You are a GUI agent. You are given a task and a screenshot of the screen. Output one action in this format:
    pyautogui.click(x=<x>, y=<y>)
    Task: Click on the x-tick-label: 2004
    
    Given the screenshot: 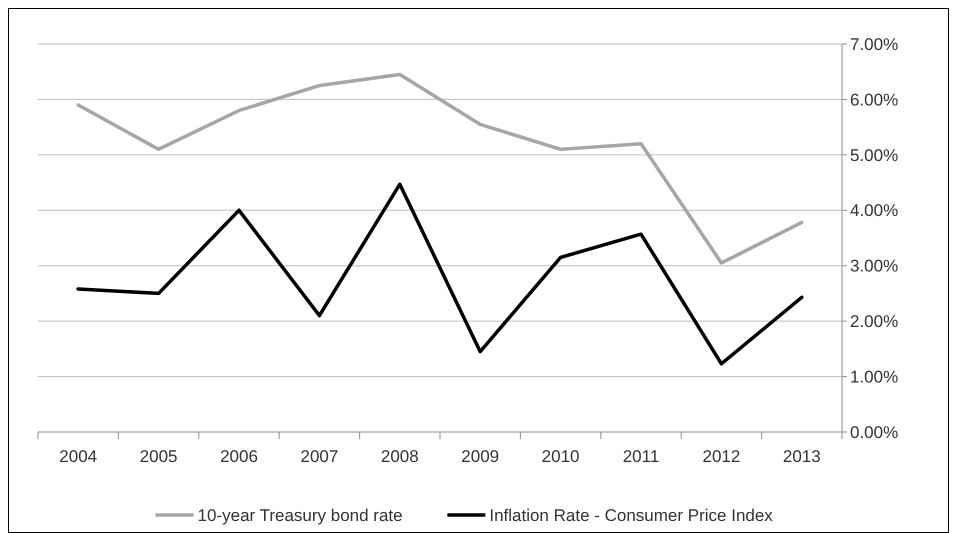 What is the action you would take?
    pyautogui.click(x=78, y=456)
    